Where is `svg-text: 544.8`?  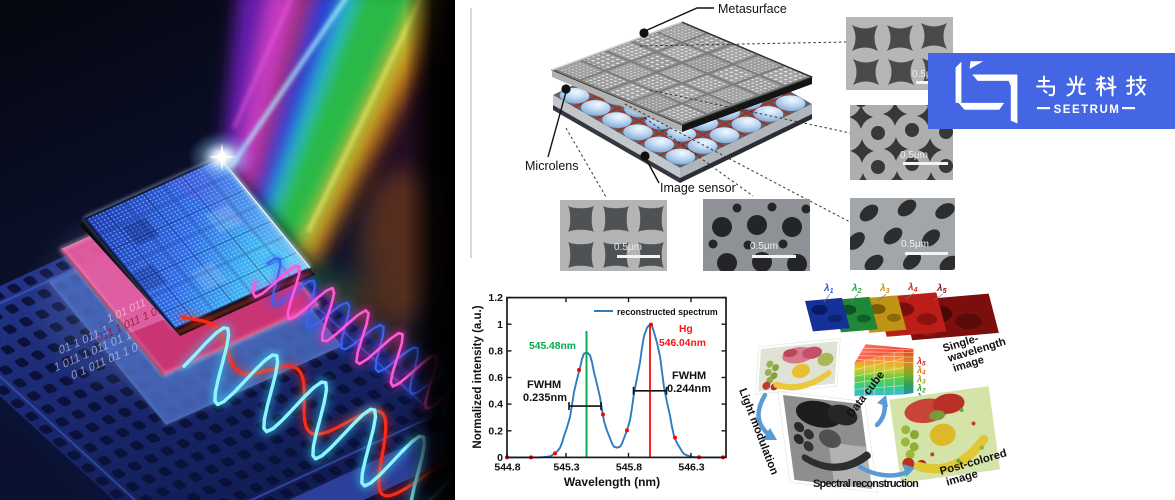 svg-text: 544.8 is located at coordinates (507, 468).